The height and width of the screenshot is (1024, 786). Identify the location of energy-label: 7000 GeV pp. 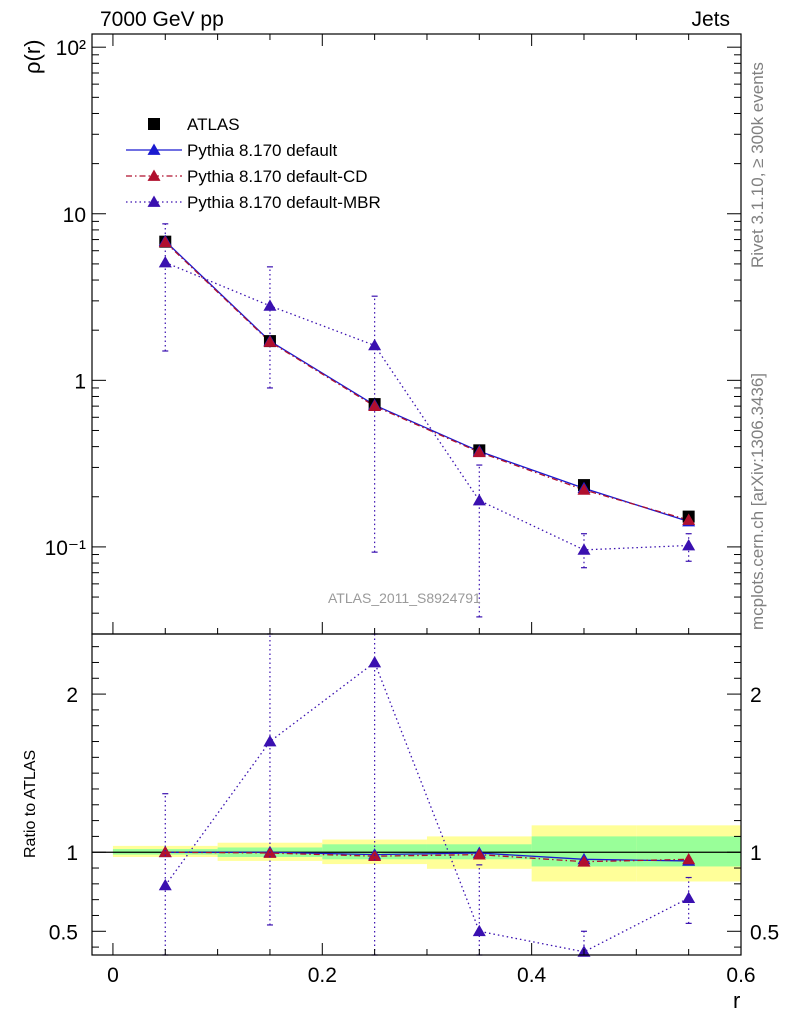
(162, 19).